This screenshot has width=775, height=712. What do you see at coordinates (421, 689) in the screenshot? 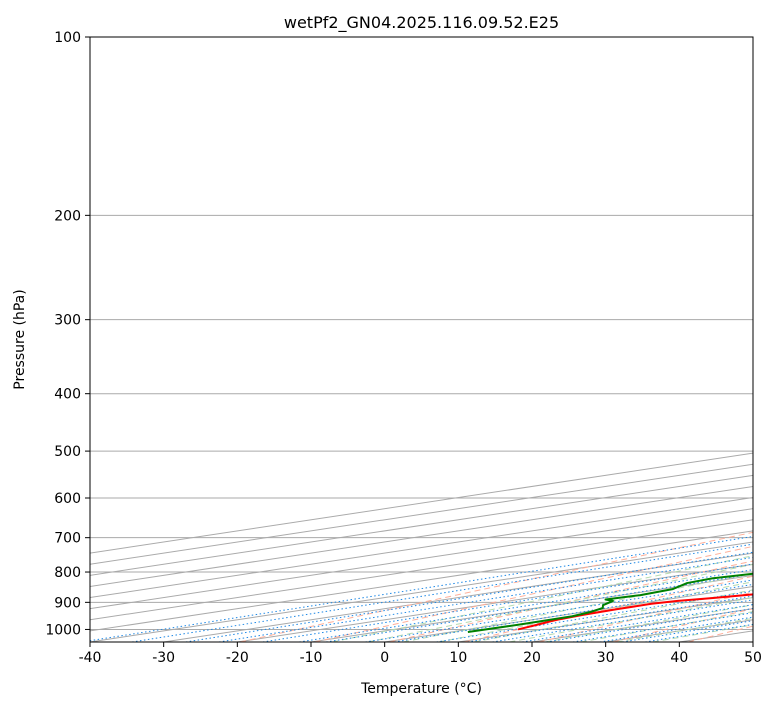
I see `x-axis-label: Temperature (°C)` at bounding box center [421, 689].